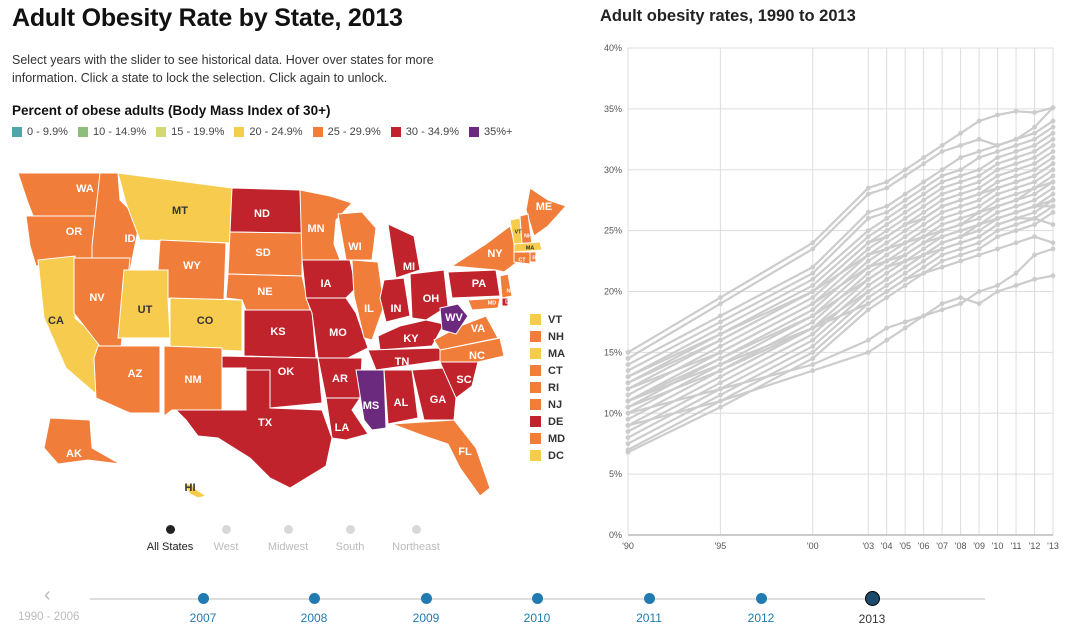 The height and width of the screenshot is (638, 1069). I want to click on northeast-list-item: DE, so click(547, 421).